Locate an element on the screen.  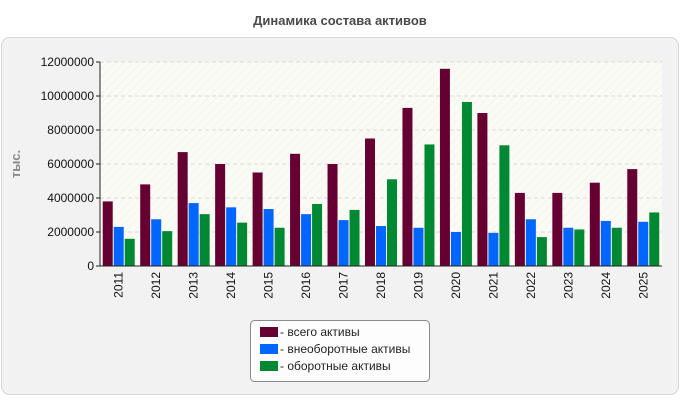
bar-total-2013 is located at coordinates (182, 209).